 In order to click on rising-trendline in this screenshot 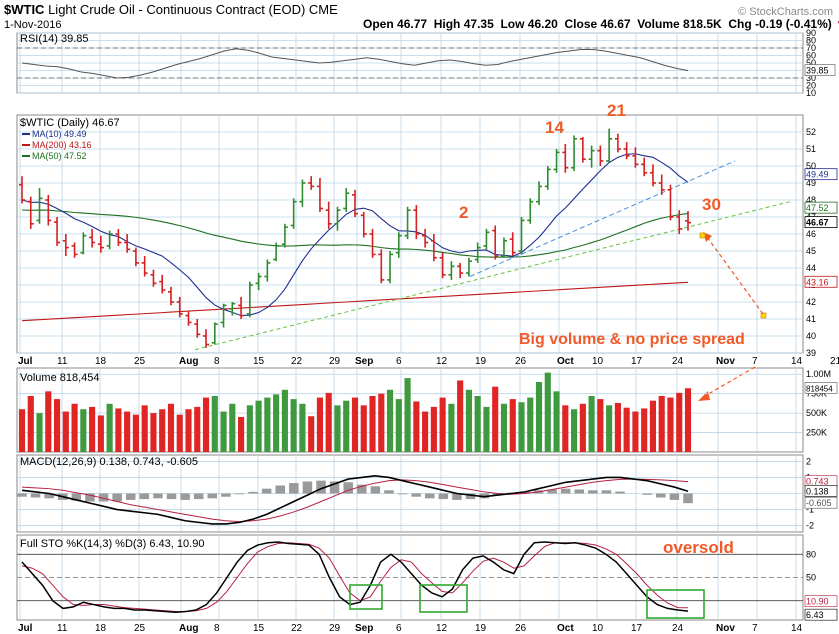, I will do `click(602, 218)`.